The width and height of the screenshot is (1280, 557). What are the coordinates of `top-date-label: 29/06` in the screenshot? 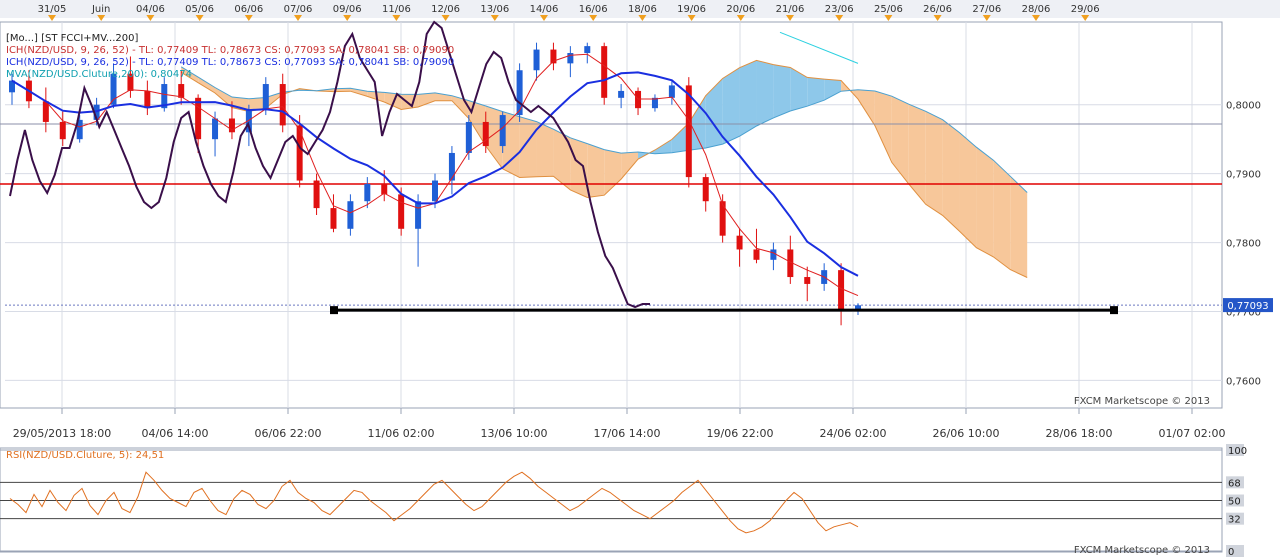 It's located at (1085, 9).